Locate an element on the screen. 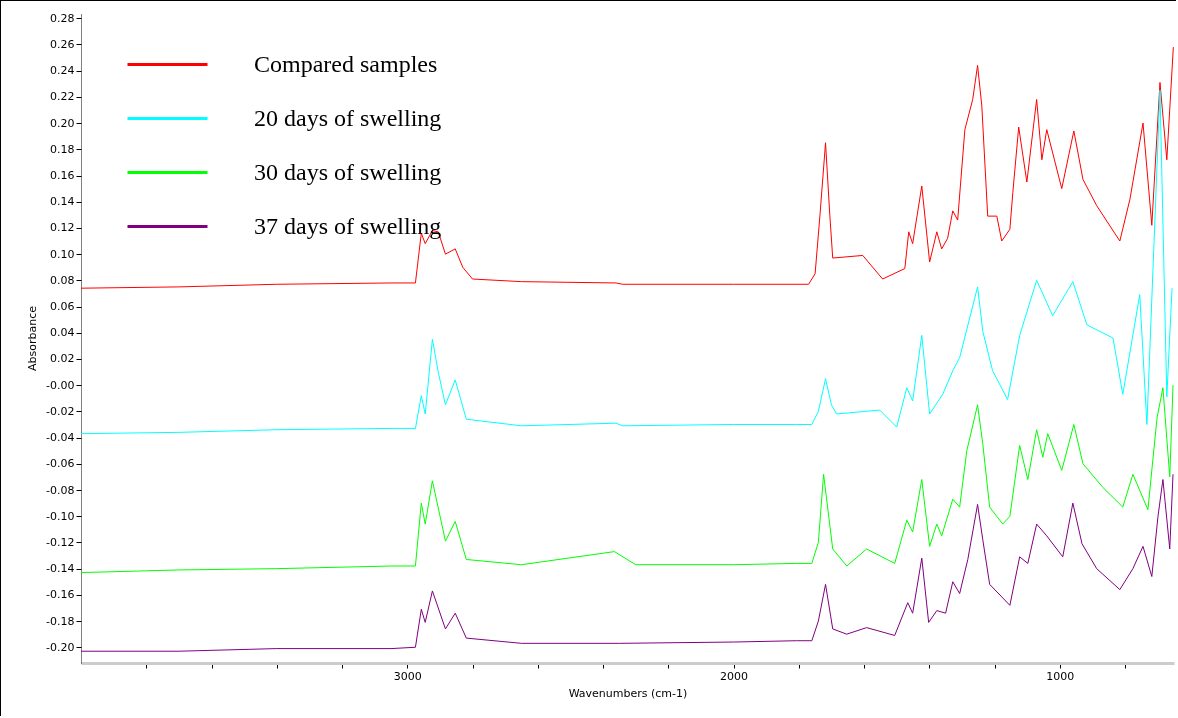 This screenshot has width=1178, height=718. y-tick-label: 0.12 is located at coordinates (62, 228).